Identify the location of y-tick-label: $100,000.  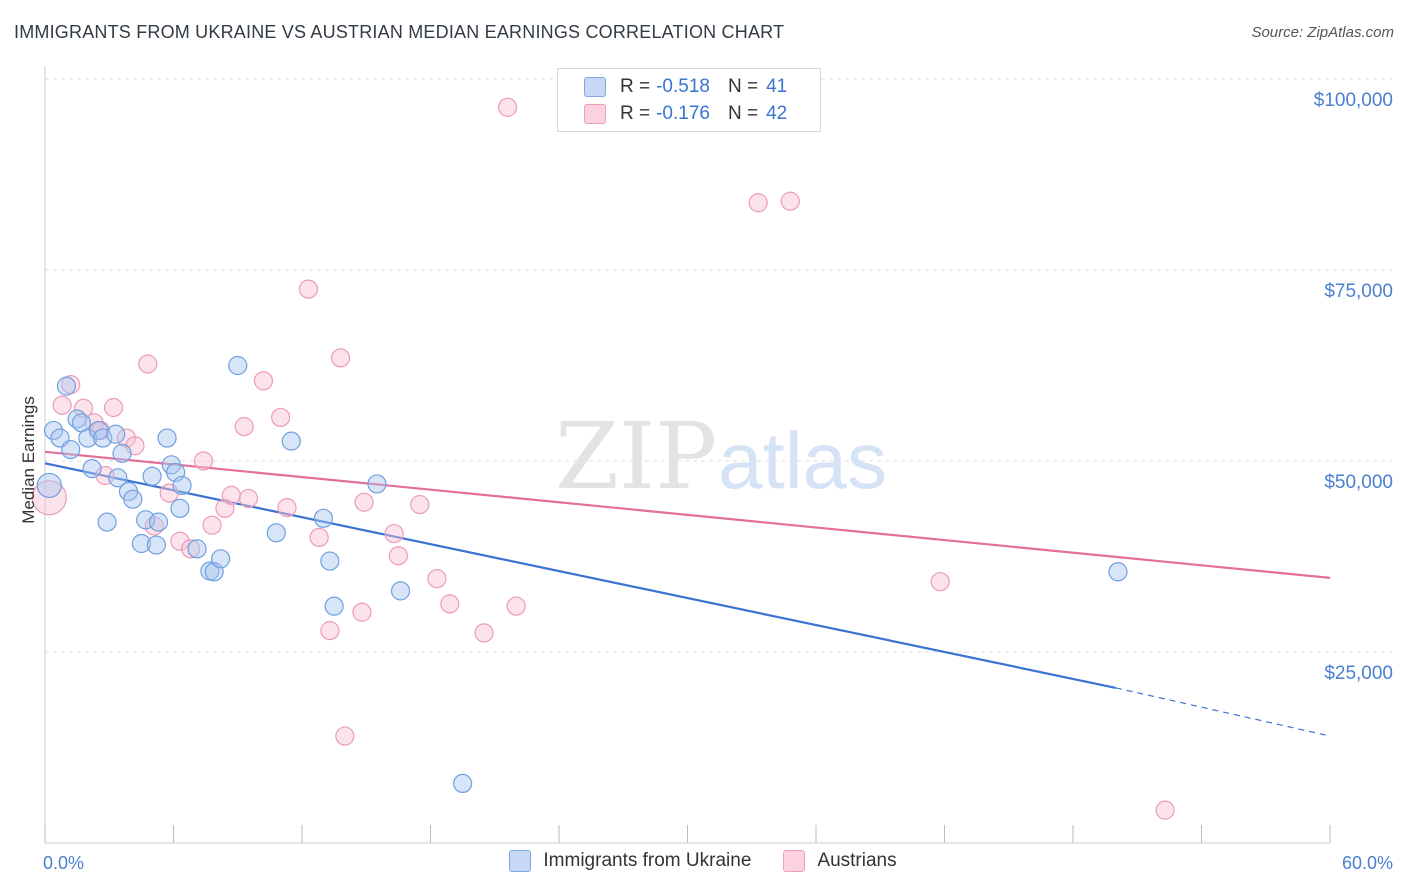
(1353, 100).